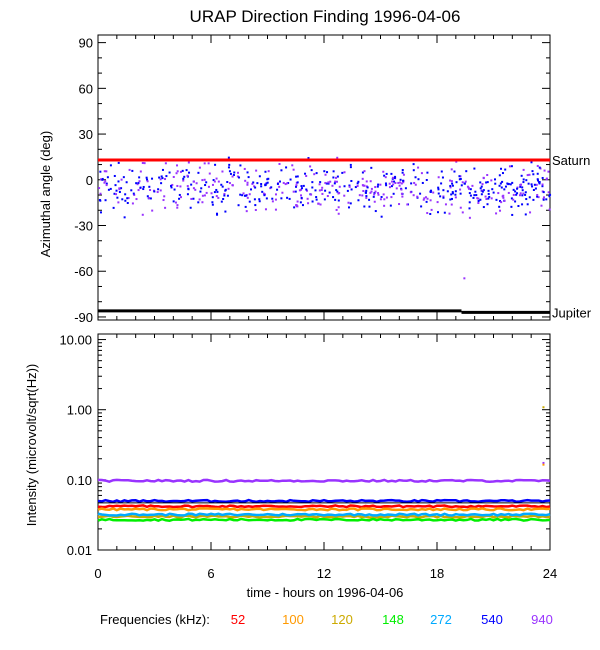  What do you see at coordinates (210, 573) in the screenshot?
I see `x-tick-label: 6` at bounding box center [210, 573].